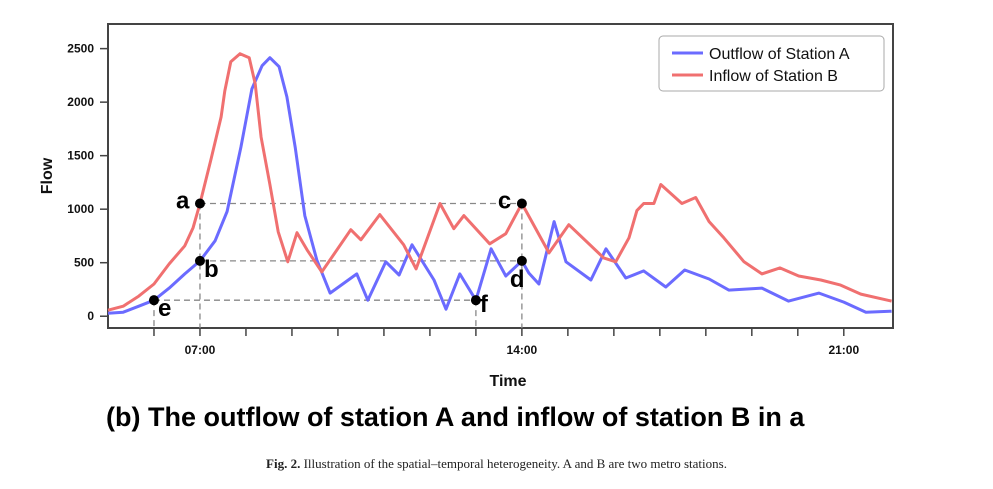 The image size is (993, 489). What do you see at coordinates (504, 201) in the screenshot?
I see `annotation-label-c: c` at bounding box center [504, 201].